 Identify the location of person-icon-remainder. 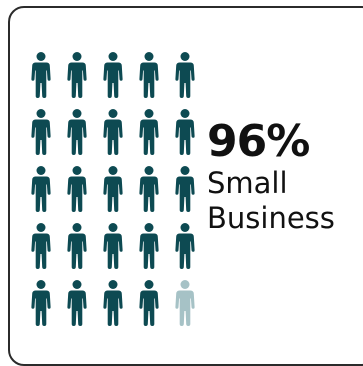
(185, 303).